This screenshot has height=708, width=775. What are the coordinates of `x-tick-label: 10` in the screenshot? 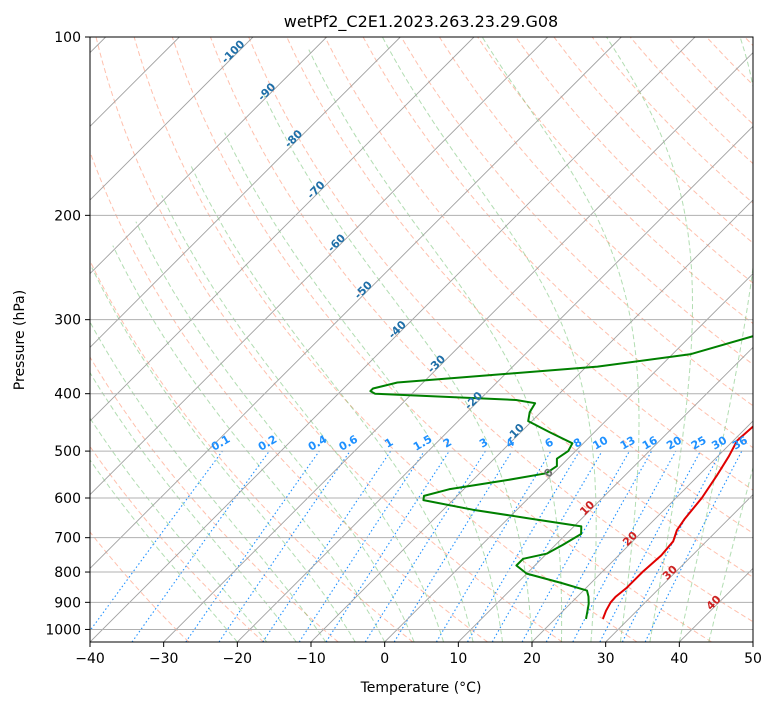 It's located at (458, 659).